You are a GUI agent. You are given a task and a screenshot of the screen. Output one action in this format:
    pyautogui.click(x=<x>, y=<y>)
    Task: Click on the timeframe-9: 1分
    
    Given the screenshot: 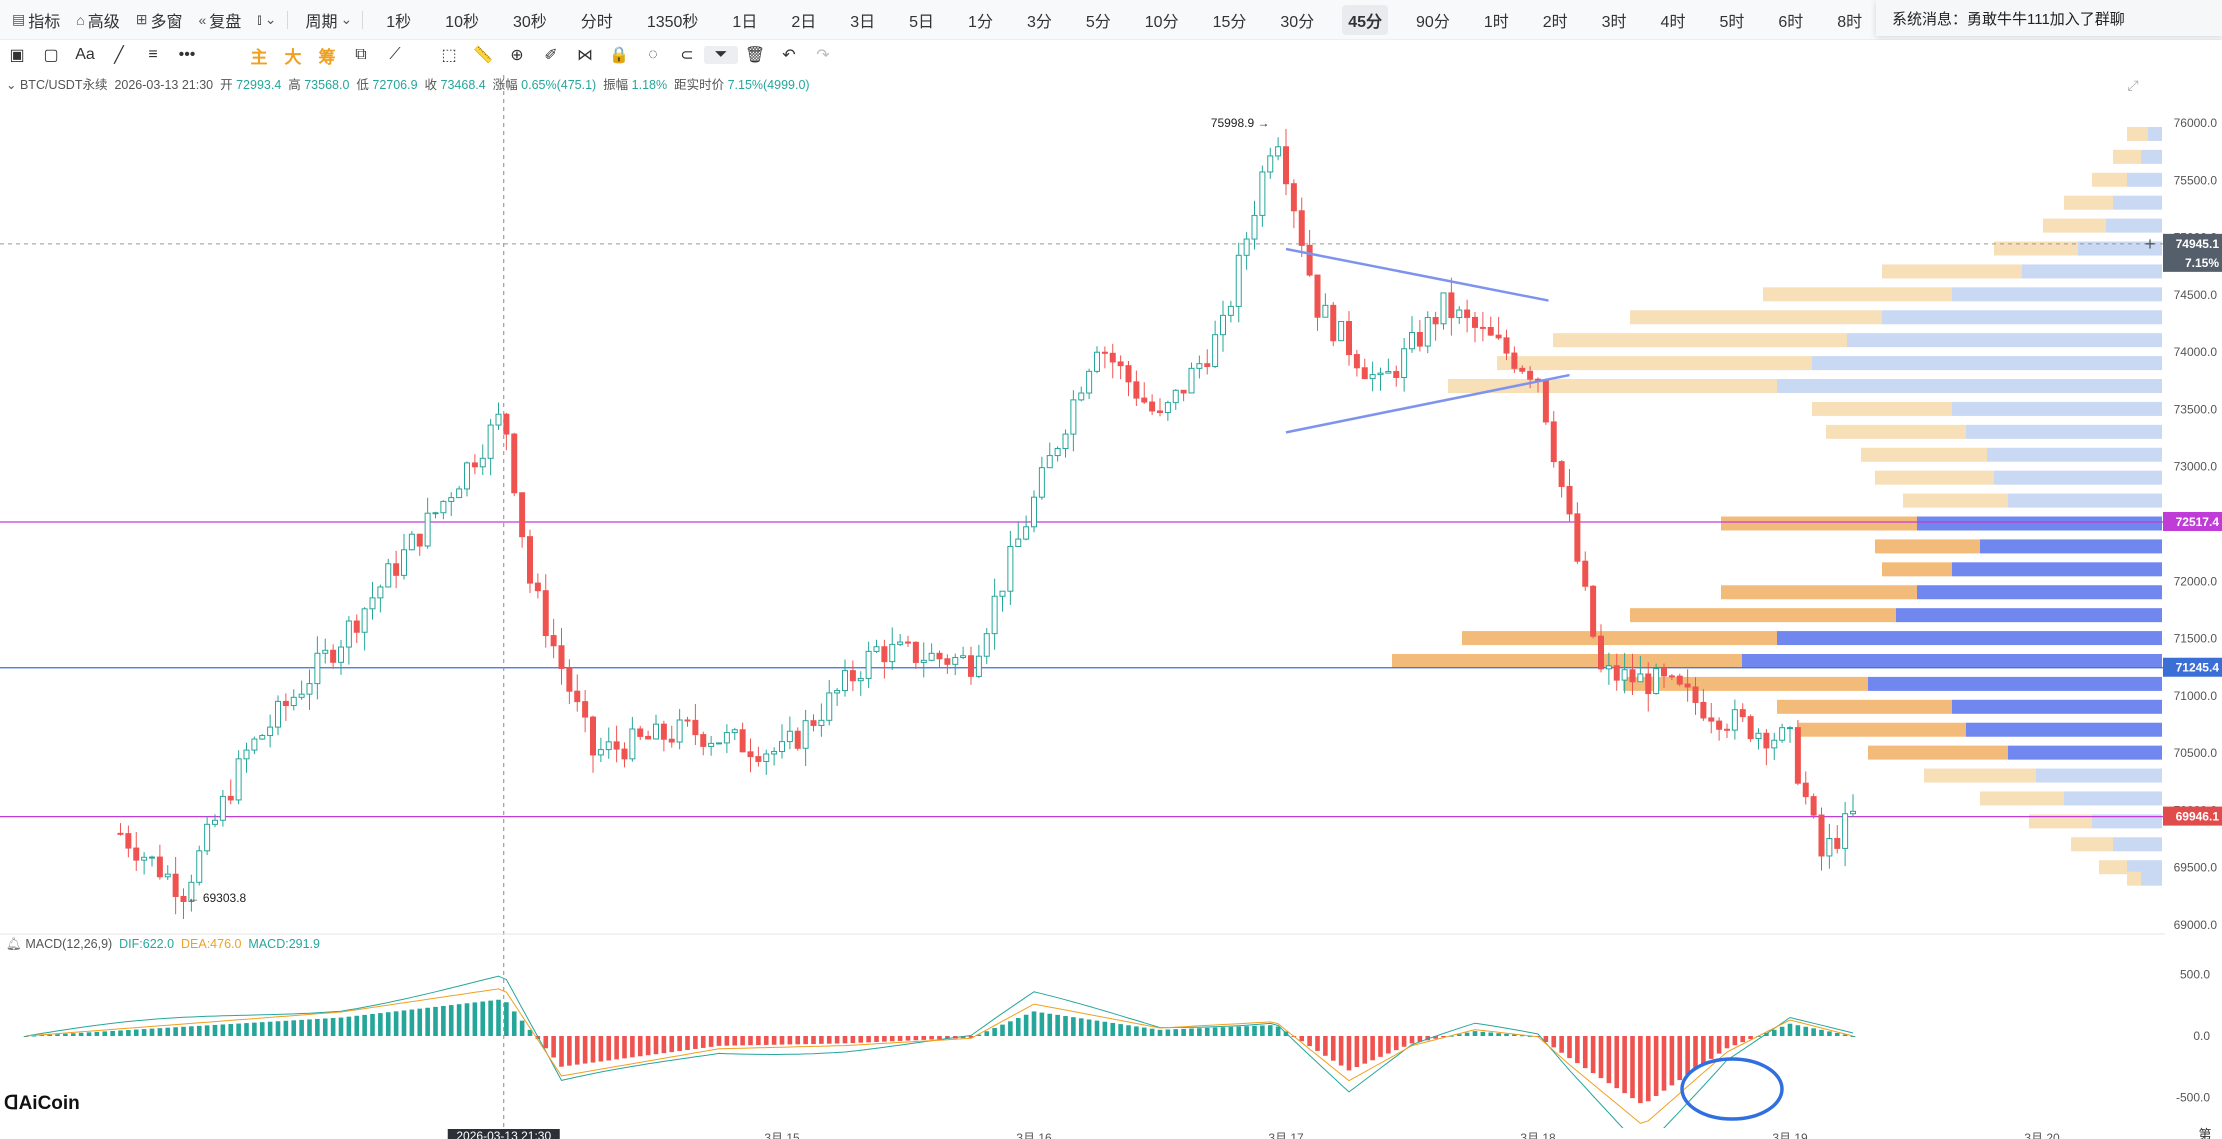 What is the action you would take?
    pyautogui.click(x=980, y=22)
    